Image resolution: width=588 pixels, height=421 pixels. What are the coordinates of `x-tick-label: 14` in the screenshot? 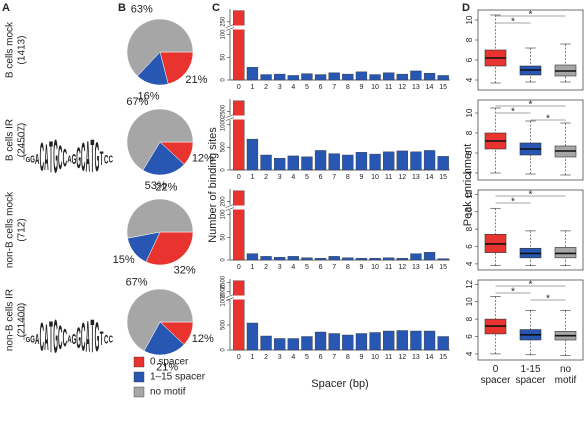 It's located at (430, 177).